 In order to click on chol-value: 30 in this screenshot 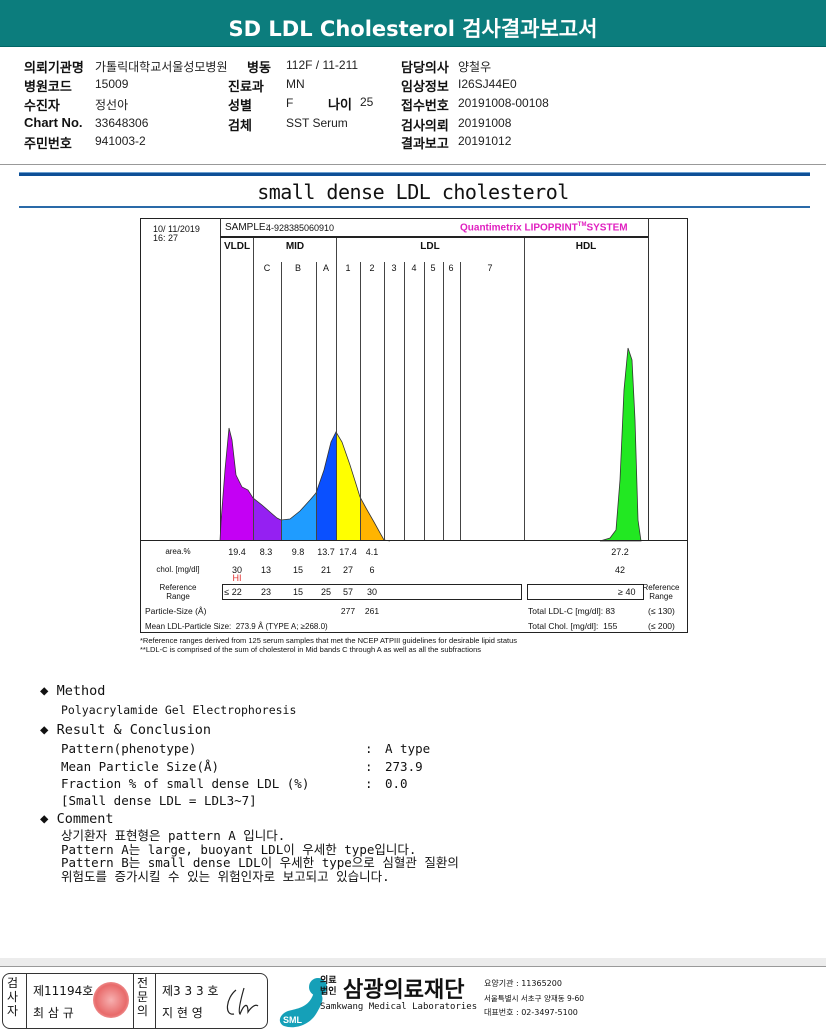, I will do `click(237, 570)`.